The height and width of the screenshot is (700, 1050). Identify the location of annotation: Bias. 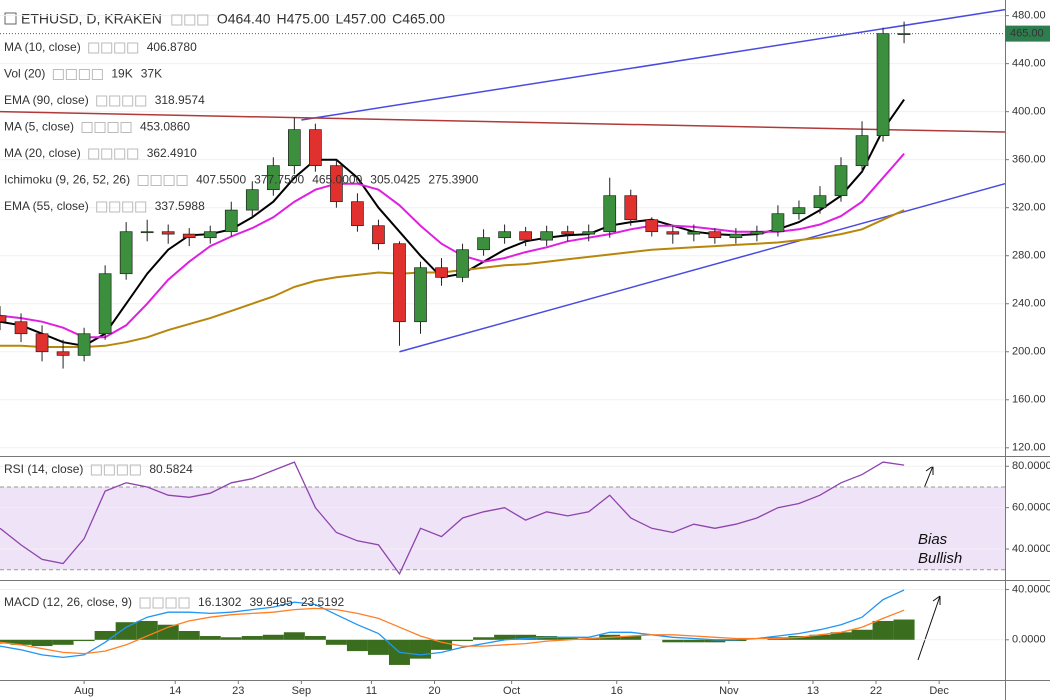
(933, 539).